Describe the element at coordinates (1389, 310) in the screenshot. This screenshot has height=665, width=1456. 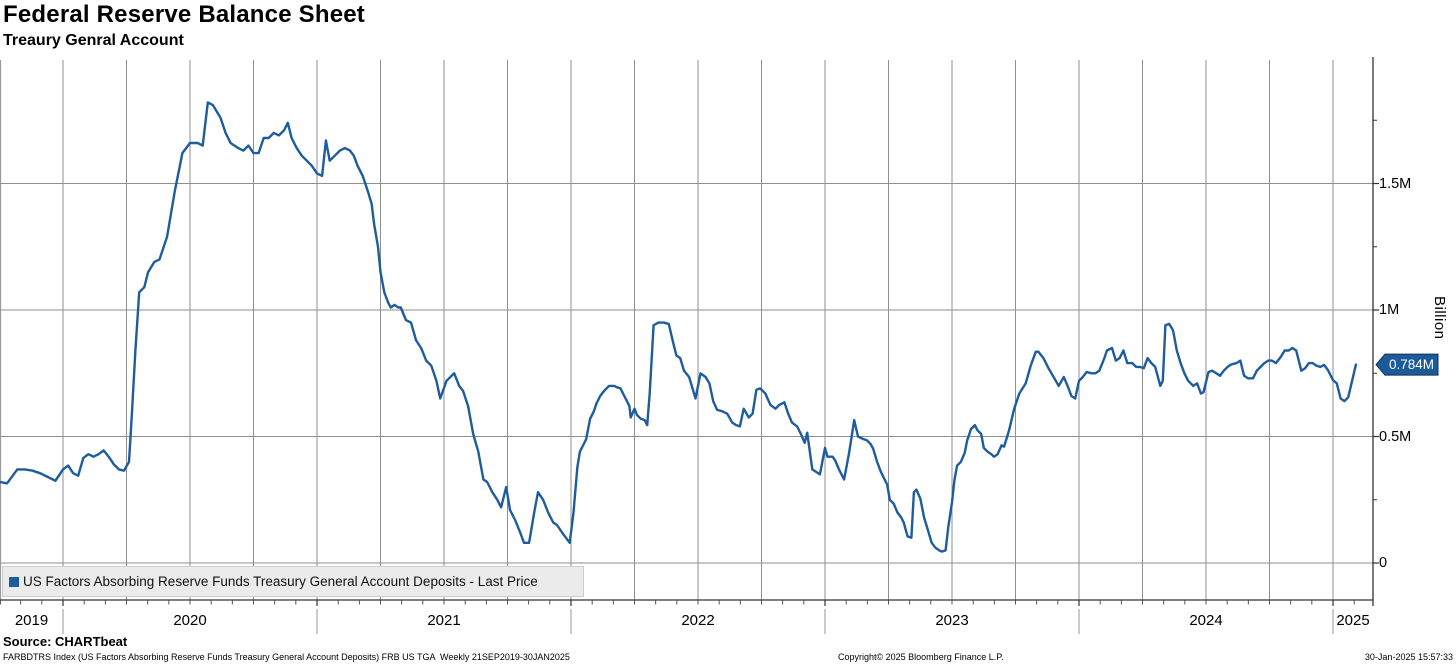
I see `y-axis-tick-label: 1M` at that location.